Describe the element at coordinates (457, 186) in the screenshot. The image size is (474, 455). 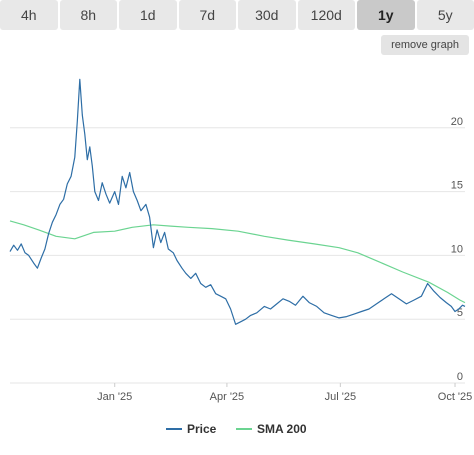
I see `y-tick-label: 15` at that location.